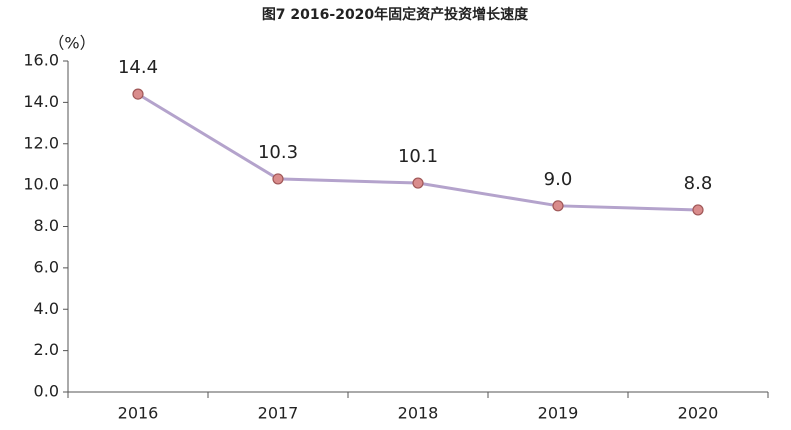 The image size is (791, 430). I want to click on y-tick-label: 6.0, so click(46, 266).